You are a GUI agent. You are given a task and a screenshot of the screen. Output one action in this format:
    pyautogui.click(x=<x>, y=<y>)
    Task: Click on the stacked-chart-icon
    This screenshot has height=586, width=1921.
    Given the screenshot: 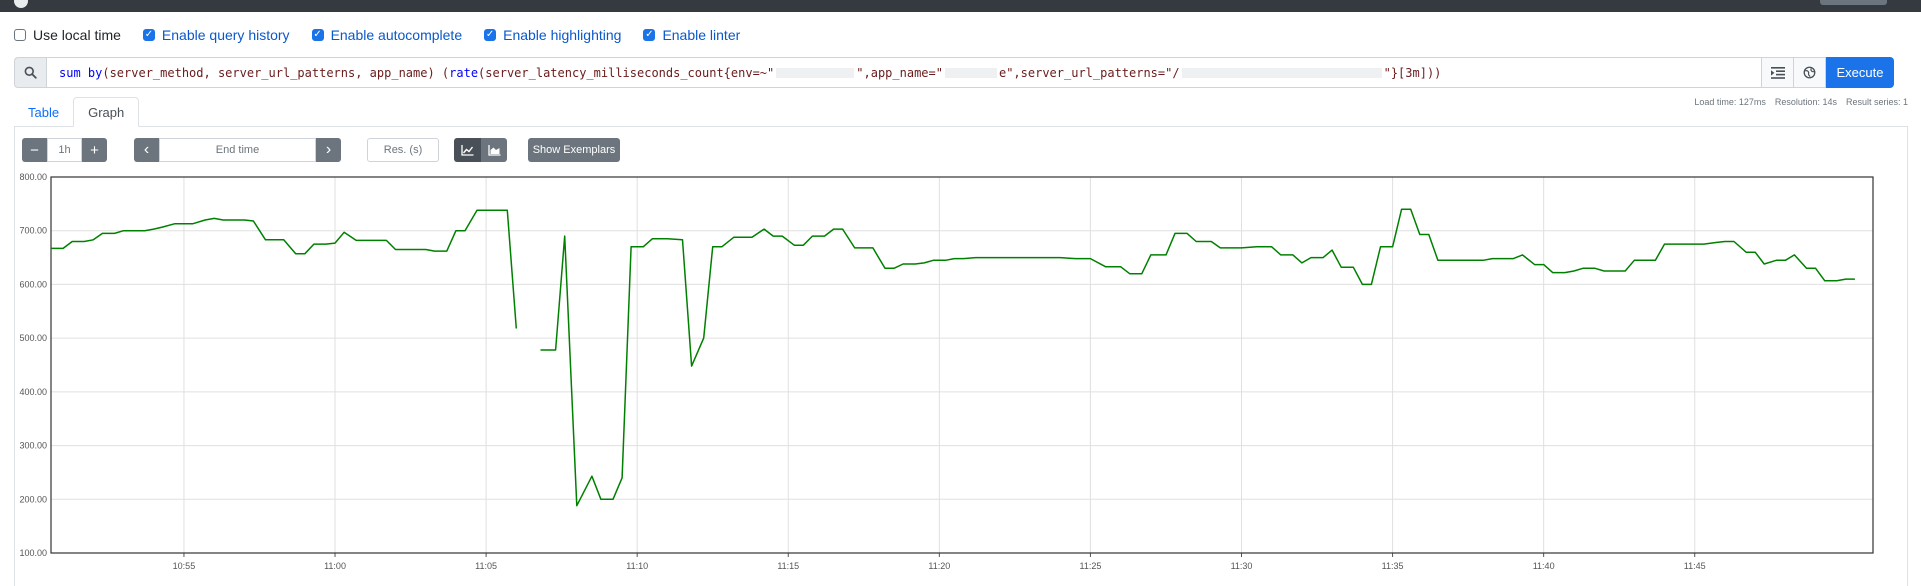 What is the action you would take?
    pyautogui.click(x=494, y=150)
    